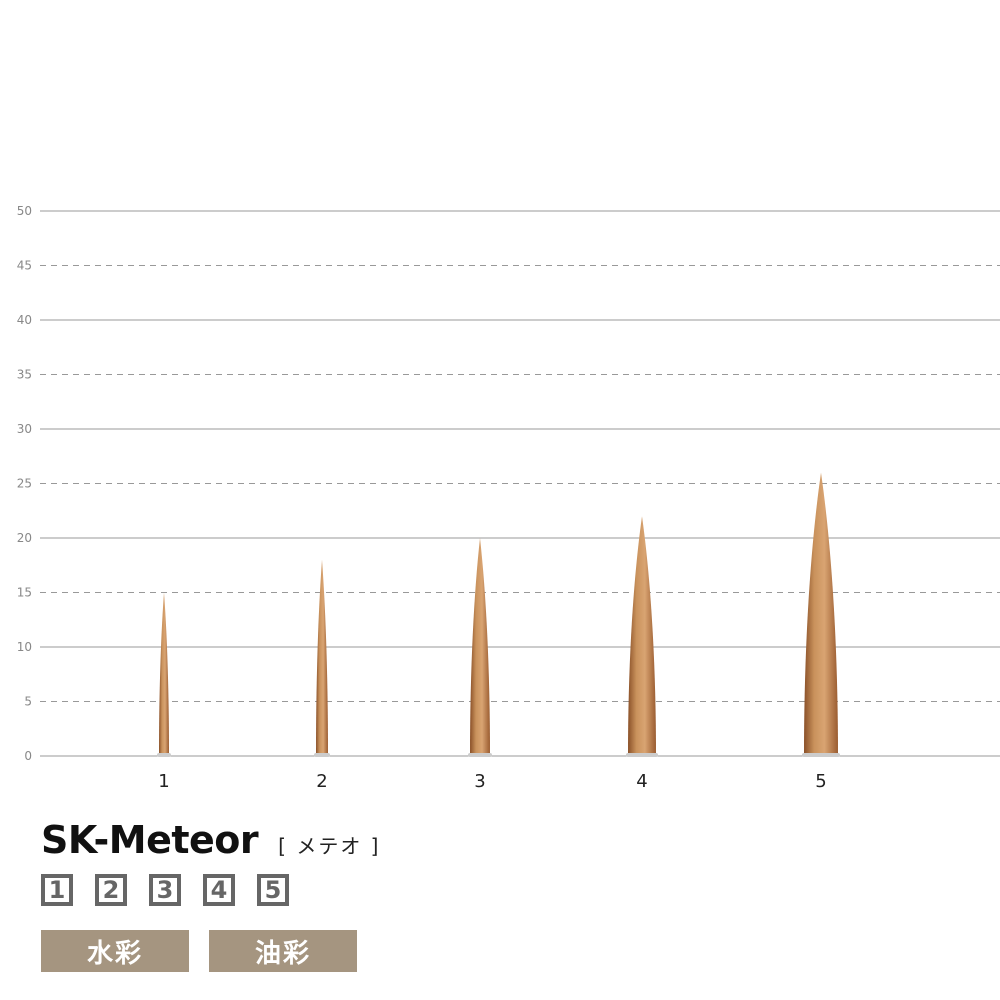 The width and height of the screenshot is (1000, 1000). What do you see at coordinates (28, 702) in the screenshot?
I see `y-tick-label: 5` at bounding box center [28, 702].